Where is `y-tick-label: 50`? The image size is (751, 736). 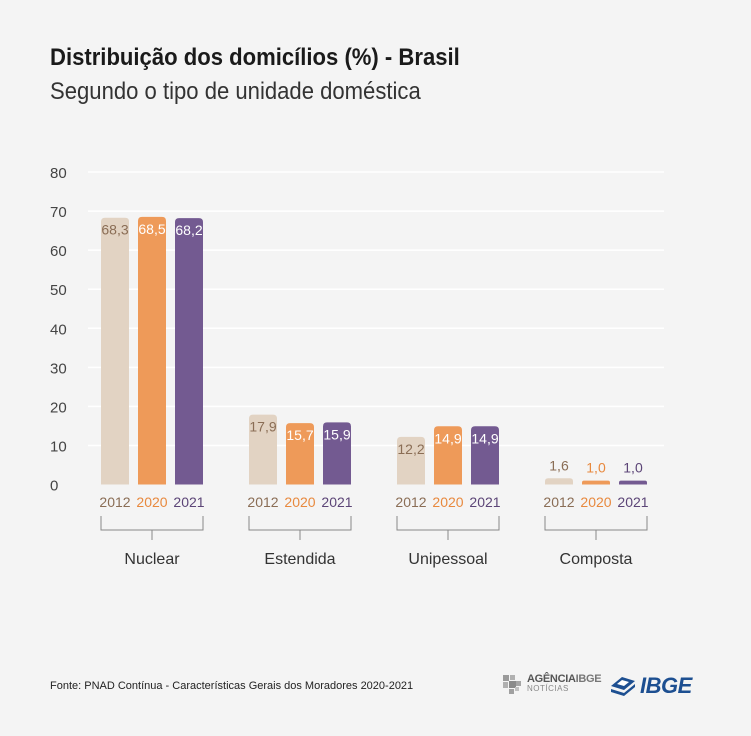 y-tick-label: 50 is located at coordinates (58, 290).